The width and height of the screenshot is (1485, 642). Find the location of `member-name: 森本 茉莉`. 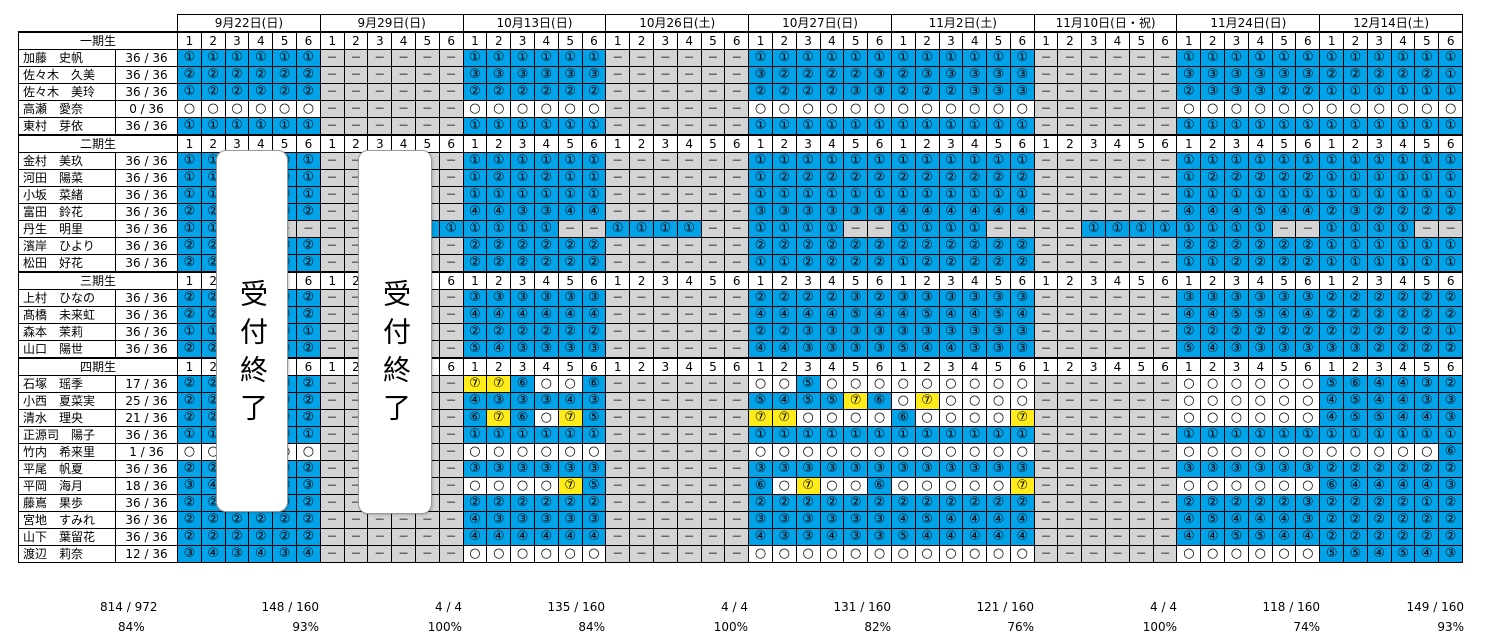

member-name: 森本 茉莉 is located at coordinates (67, 332).